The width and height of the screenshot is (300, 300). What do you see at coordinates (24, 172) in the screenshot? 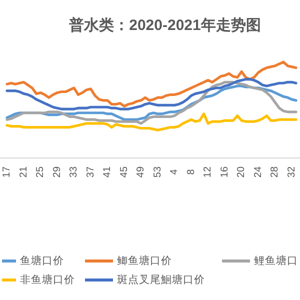
I see `x-tick-label: 21` at bounding box center [24, 172].